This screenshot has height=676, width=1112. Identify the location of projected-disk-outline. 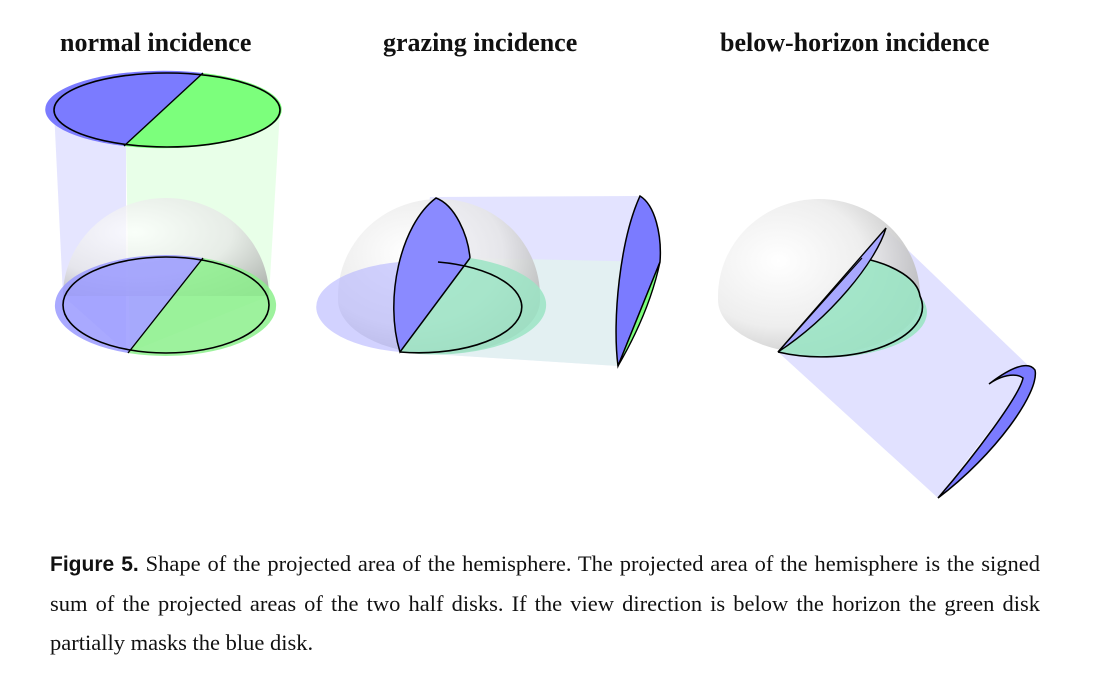
(167, 110).